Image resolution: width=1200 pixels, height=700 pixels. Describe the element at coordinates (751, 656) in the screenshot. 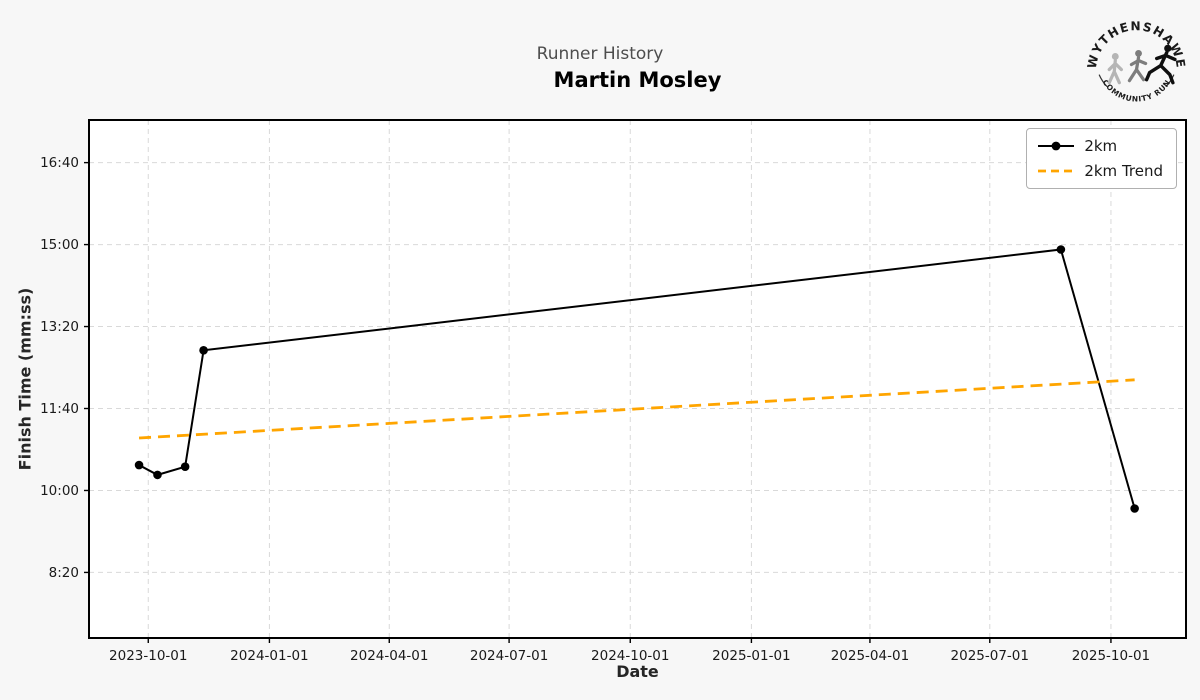

I see `x-tick-label: 2025-01-01` at that location.